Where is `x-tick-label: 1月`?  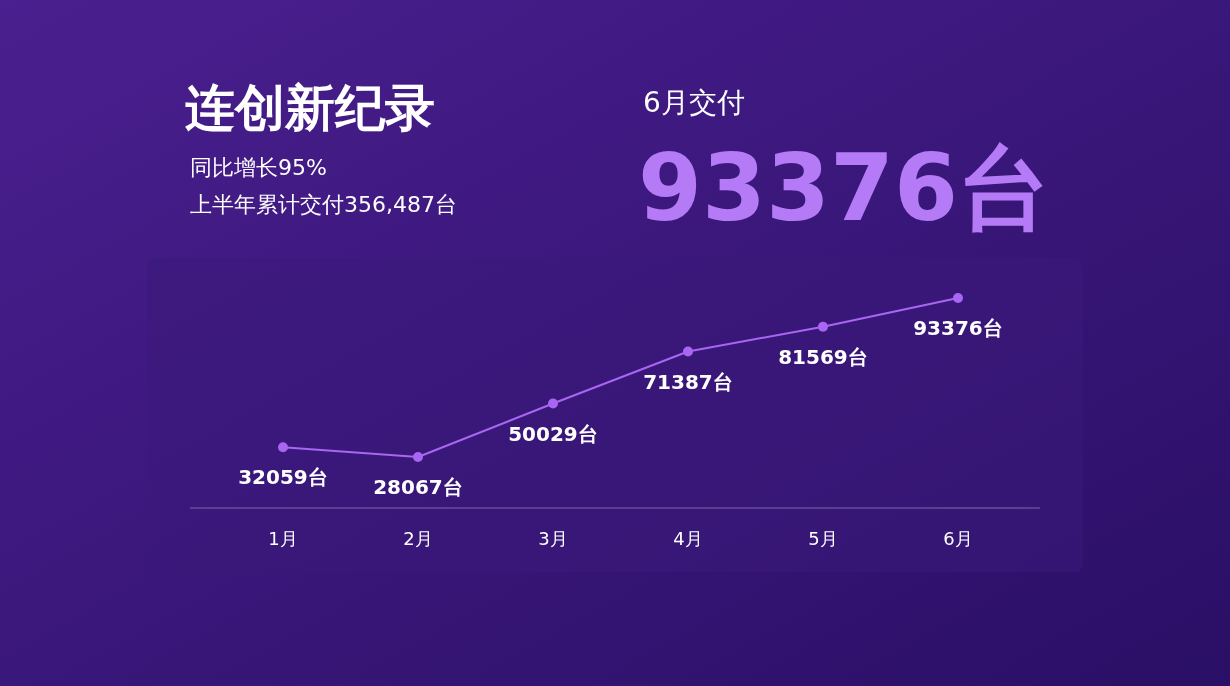 x-tick-label: 1月 is located at coordinates (283, 538).